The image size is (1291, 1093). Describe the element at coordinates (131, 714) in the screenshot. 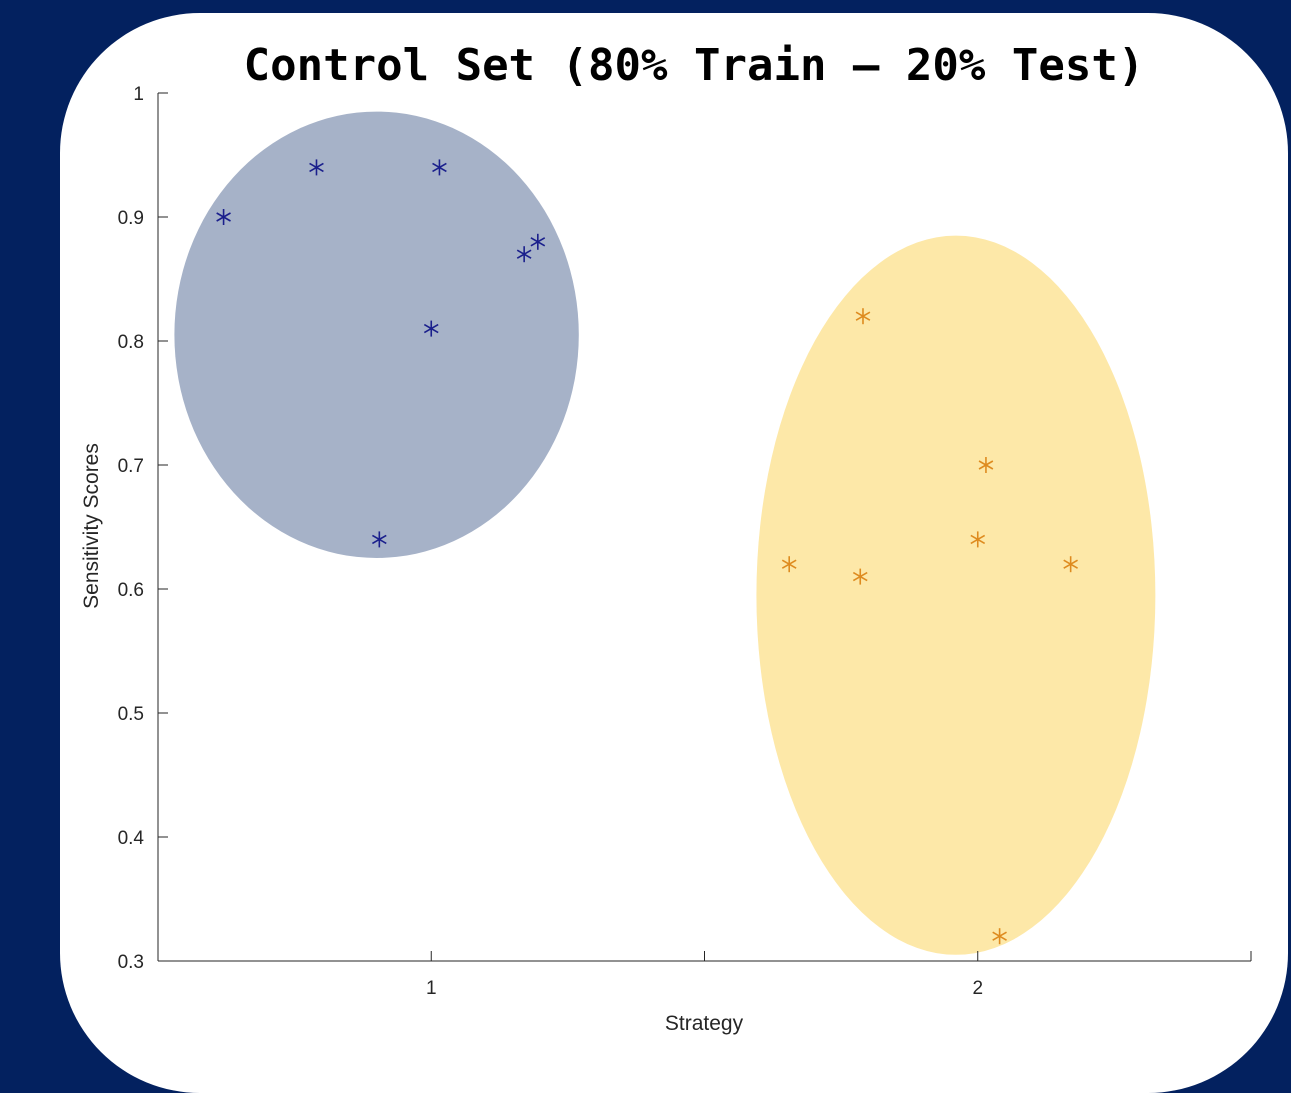

I see `y-tick-label: 0.5` at that location.